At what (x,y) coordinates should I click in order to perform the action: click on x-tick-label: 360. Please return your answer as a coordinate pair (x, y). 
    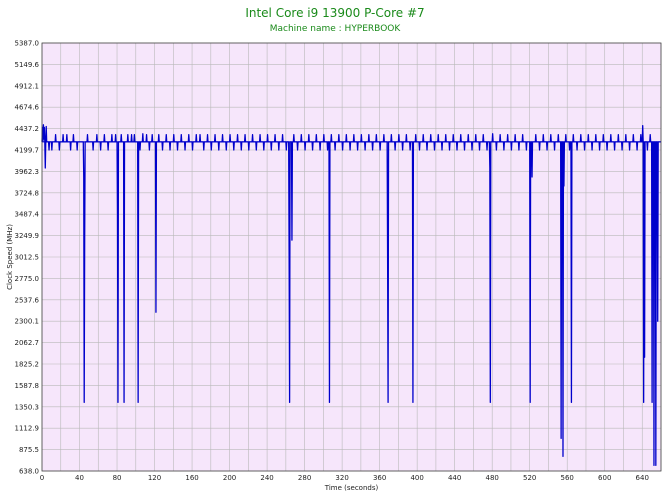
    Looking at the image, I should click on (379, 478).